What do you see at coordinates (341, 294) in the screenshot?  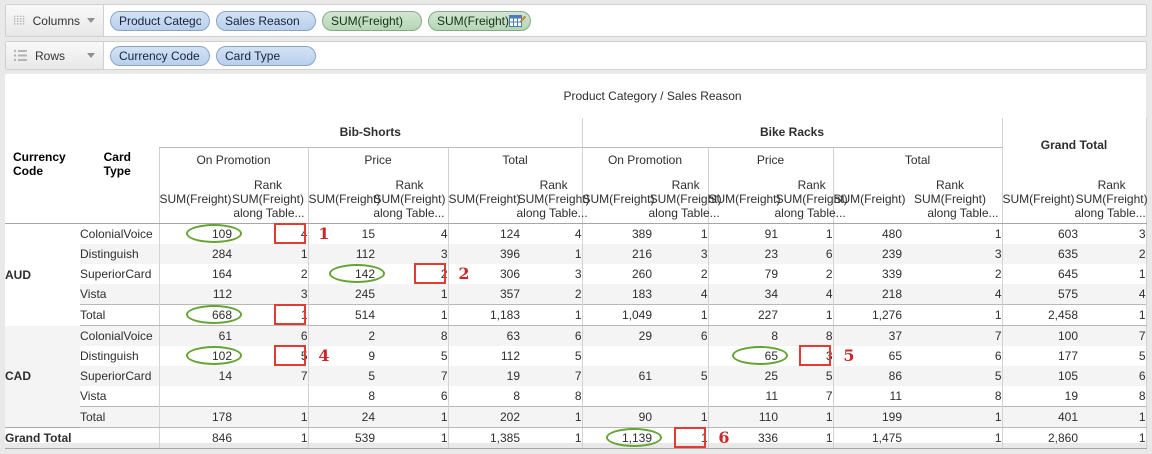 I see `sum-cell: 245` at bounding box center [341, 294].